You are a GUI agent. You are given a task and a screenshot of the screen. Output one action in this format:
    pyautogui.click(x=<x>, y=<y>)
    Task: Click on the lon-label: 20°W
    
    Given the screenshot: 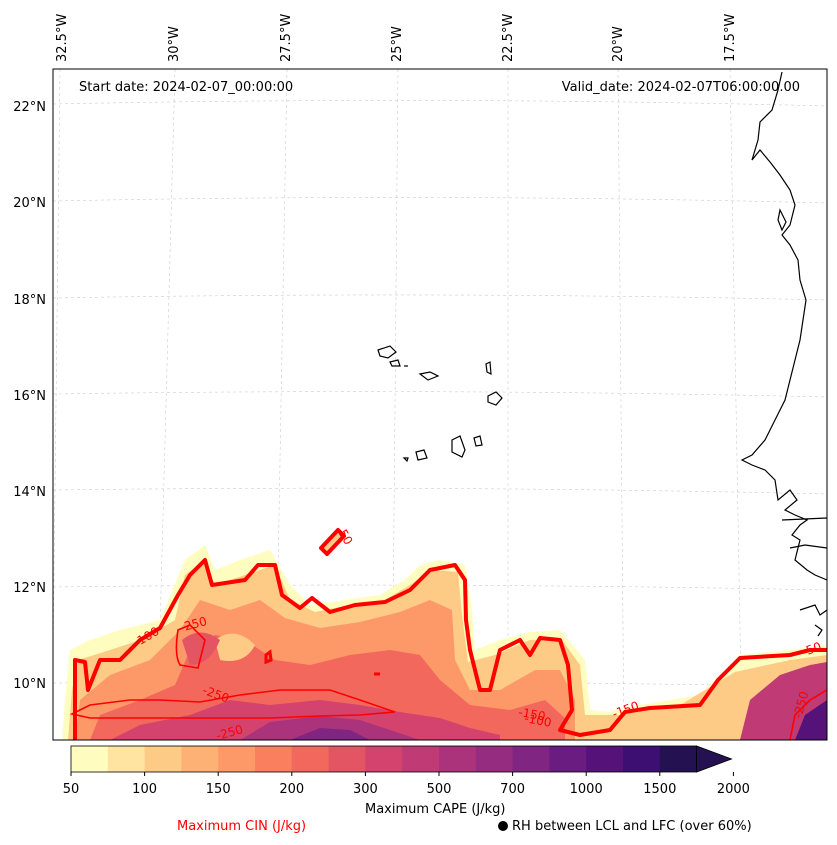 What is the action you would take?
    pyautogui.click(x=618, y=44)
    